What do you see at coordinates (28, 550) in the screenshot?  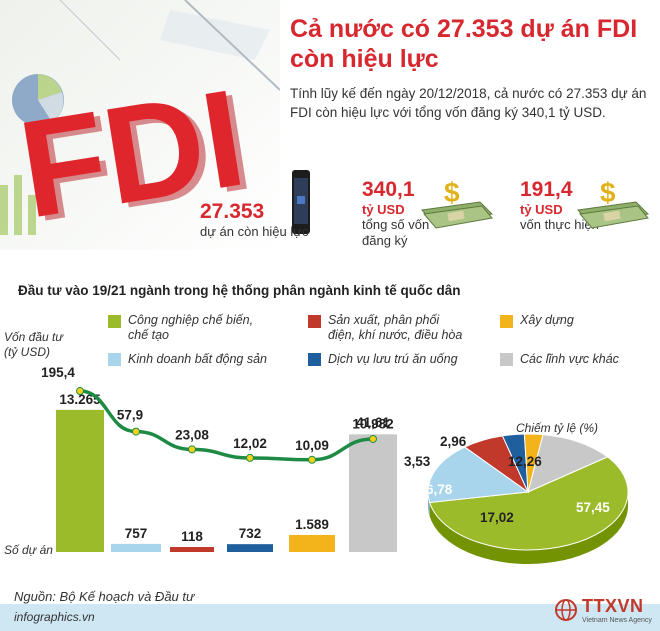 I see `bar-y-axis-label: Số dự án` at bounding box center [28, 550].